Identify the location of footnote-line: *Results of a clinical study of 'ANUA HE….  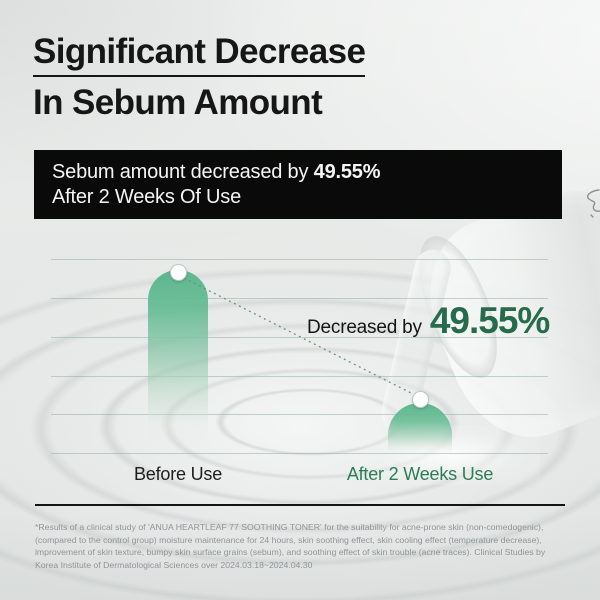
(289, 527).